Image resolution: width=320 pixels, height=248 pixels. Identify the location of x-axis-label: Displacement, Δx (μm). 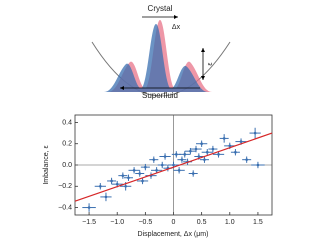
(173, 234).